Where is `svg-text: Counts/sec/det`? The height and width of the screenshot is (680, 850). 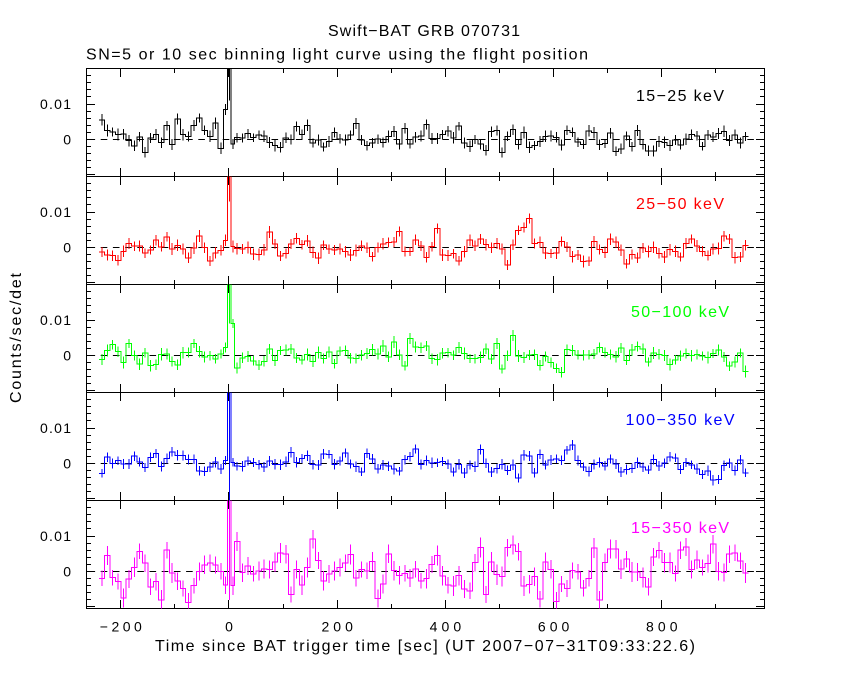 svg-text: Counts/sec/det is located at coordinates (16, 337).